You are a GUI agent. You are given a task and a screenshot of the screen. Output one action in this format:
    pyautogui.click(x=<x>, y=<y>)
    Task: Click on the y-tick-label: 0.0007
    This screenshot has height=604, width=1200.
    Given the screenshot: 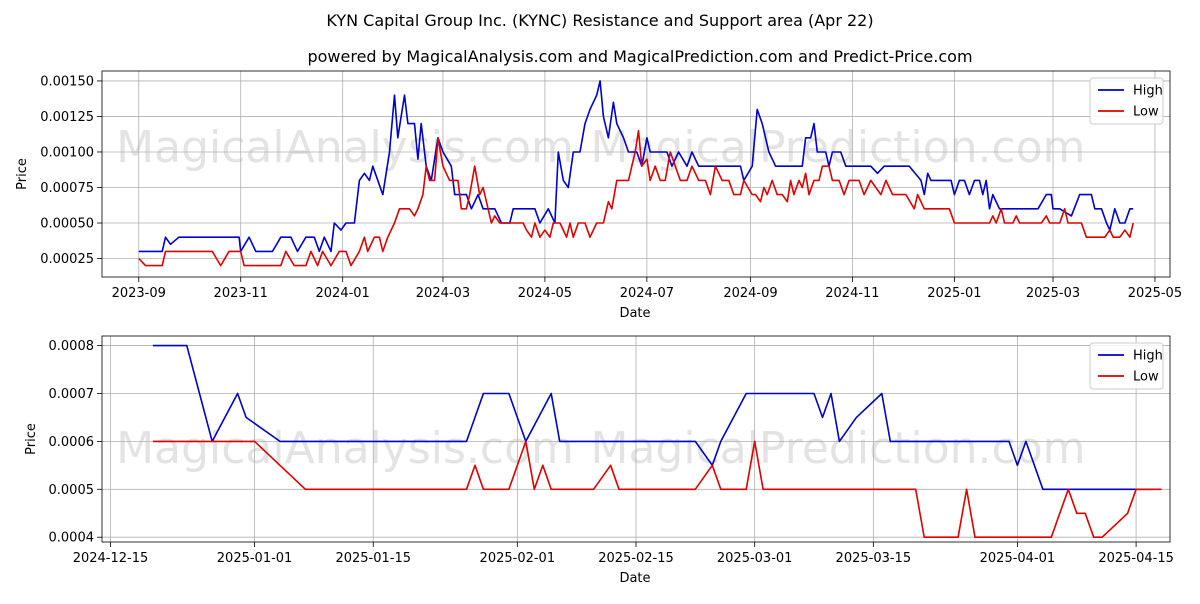 What is the action you would take?
    pyautogui.click(x=72, y=394)
    